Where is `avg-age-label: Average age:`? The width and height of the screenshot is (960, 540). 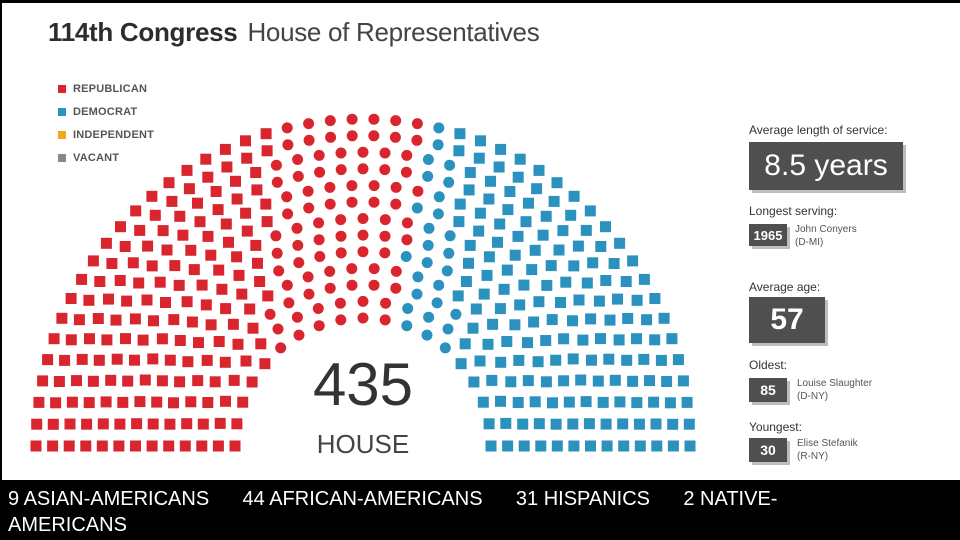 avg-age-label: Average age: is located at coordinates (785, 287).